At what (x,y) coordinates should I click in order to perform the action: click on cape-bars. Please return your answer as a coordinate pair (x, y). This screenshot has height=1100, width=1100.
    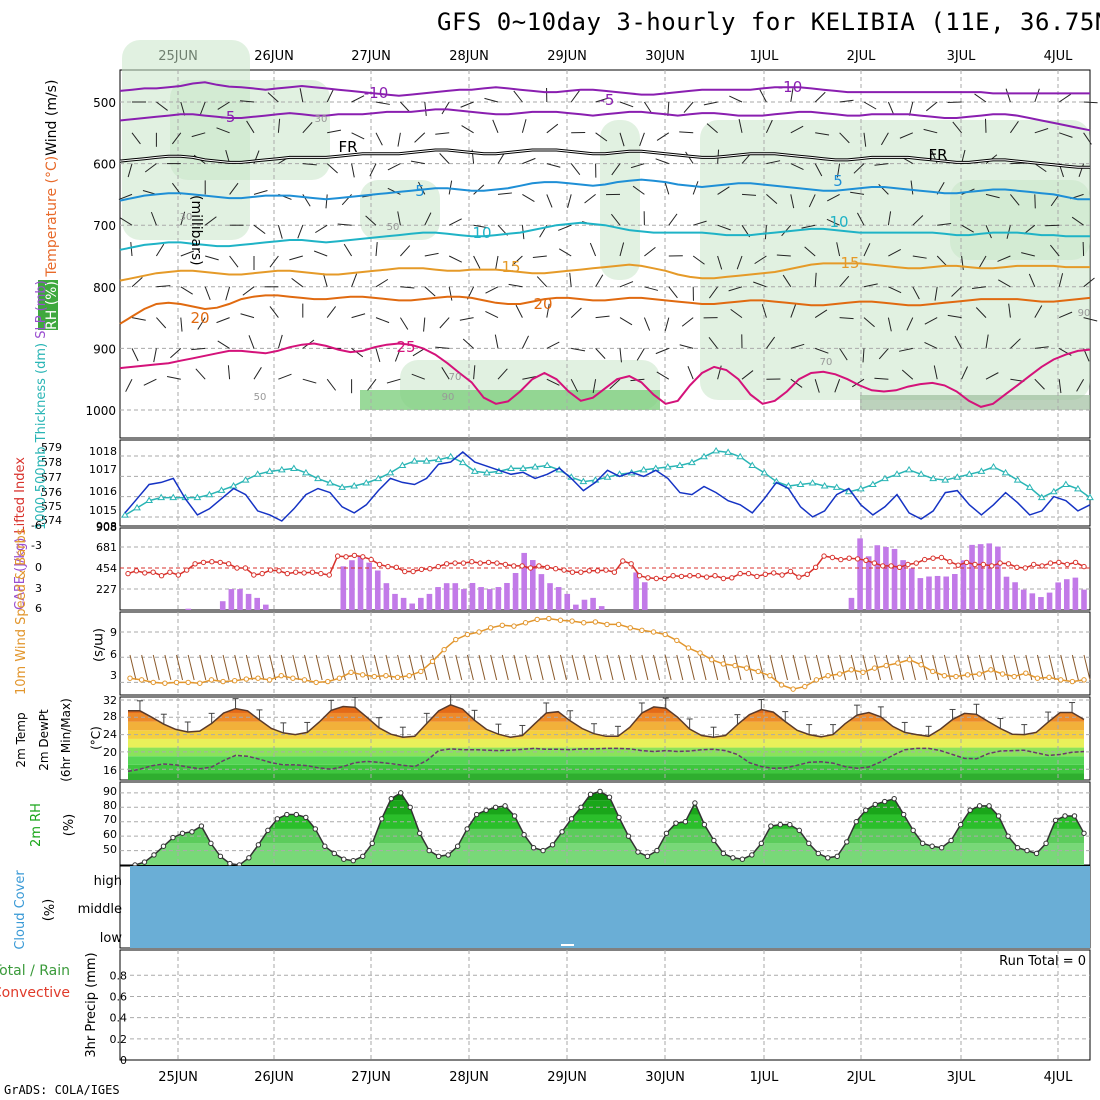
    Looking at the image, I should click on (636, 574).